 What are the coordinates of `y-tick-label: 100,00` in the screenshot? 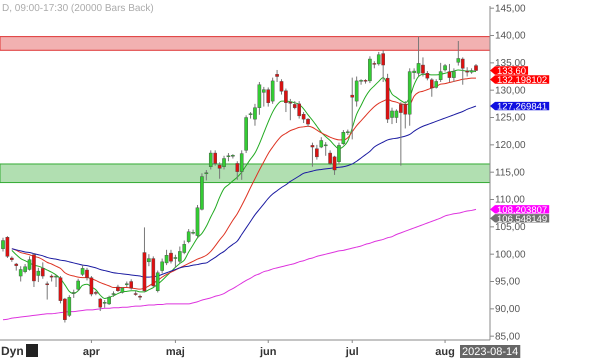 It's located at (510, 254).